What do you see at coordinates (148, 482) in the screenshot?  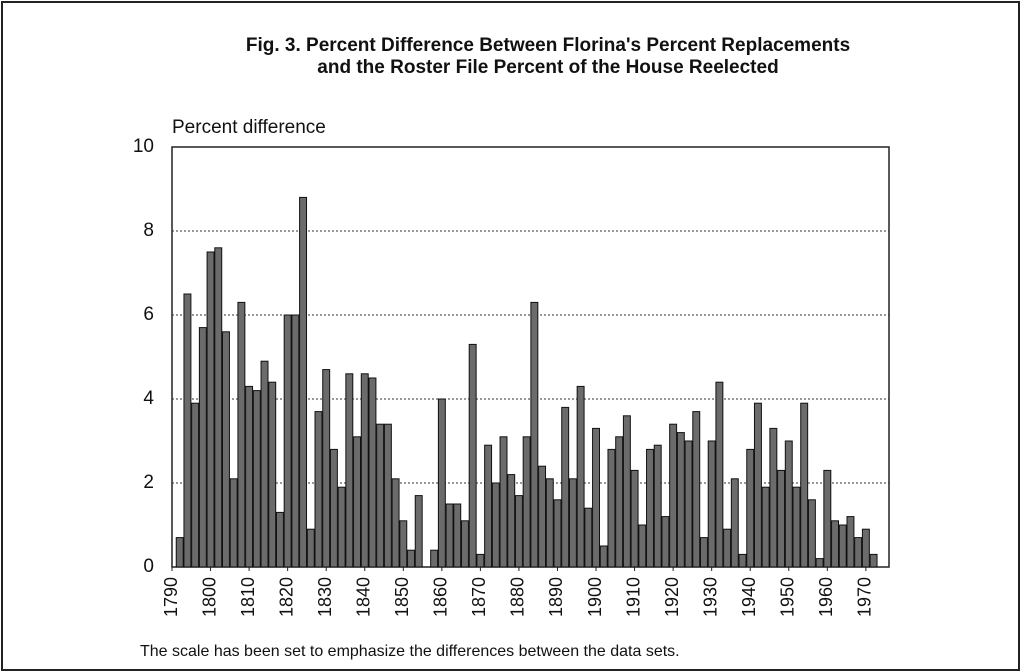 I see `y-tick-label: 2` at bounding box center [148, 482].